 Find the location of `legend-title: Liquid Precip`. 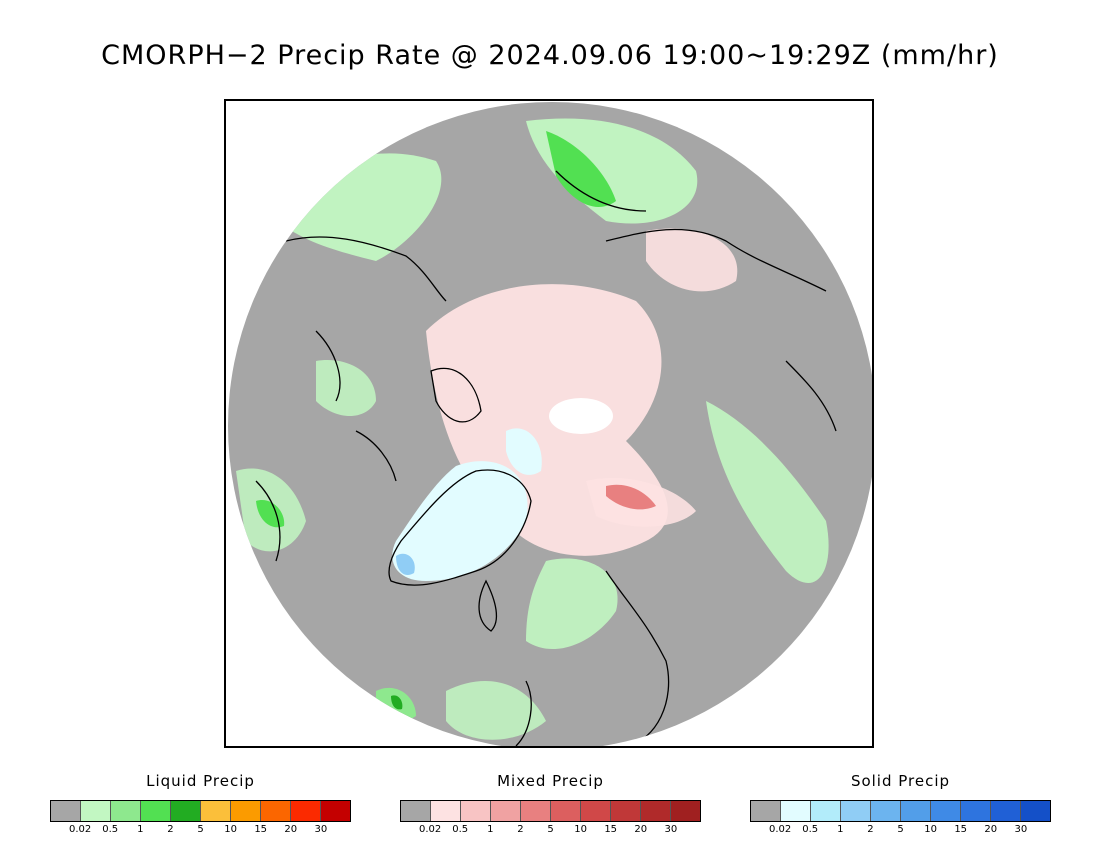

legend-title: Liquid Precip is located at coordinates (200, 781).